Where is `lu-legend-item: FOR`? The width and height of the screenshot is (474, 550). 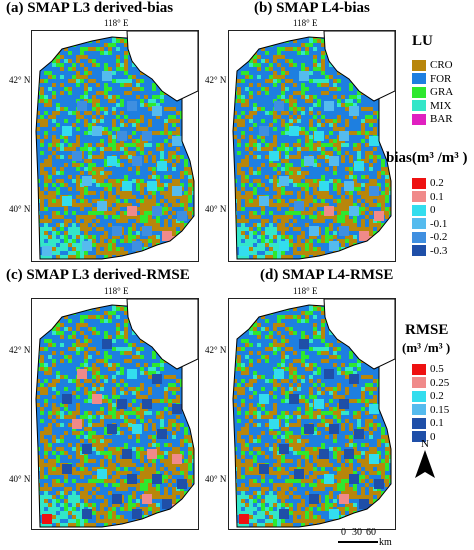
lu-legend-item: FOR is located at coordinates (431, 79).